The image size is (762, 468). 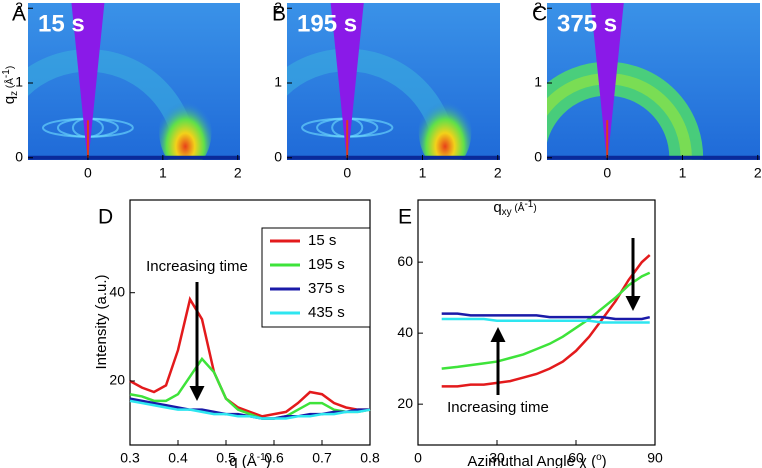 What do you see at coordinates (105, 217) in the screenshot?
I see `panel-label: D` at bounding box center [105, 217].